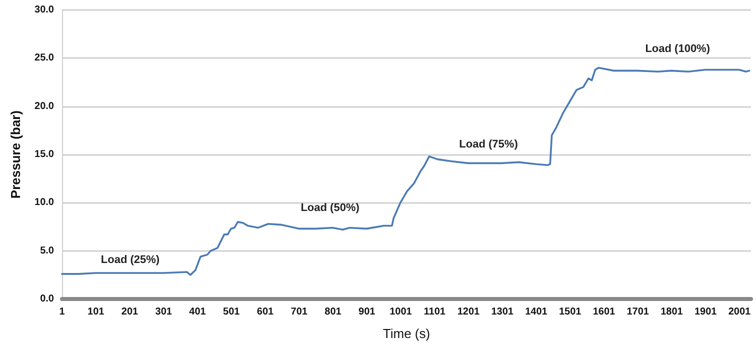 This screenshot has width=756, height=349. Describe the element at coordinates (435, 312) in the screenshot. I see `x-tick-label: 1101` at that location.